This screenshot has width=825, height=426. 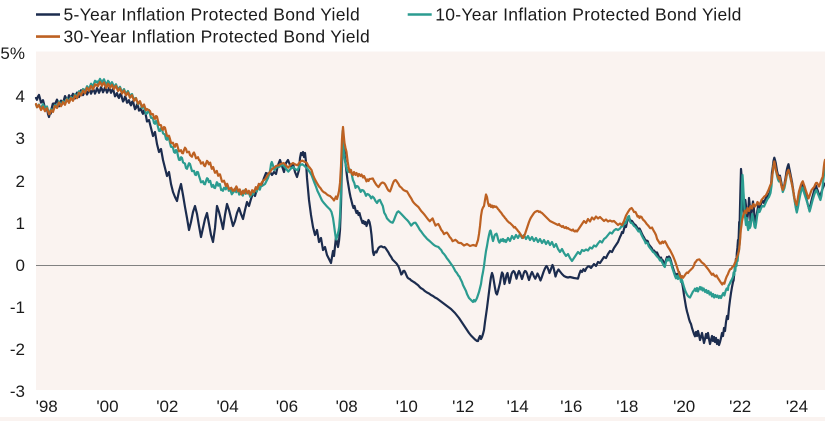 What do you see at coordinates (12, 53) in the screenshot?
I see `svg-text: 5%` at bounding box center [12, 53].